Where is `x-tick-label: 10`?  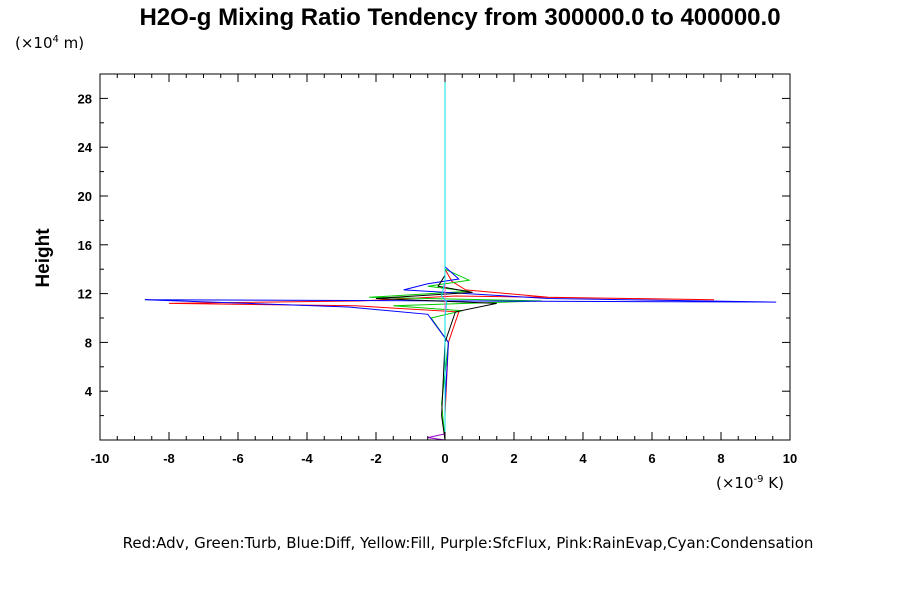
x-tick-label: 10 is located at coordinates (790, 458).